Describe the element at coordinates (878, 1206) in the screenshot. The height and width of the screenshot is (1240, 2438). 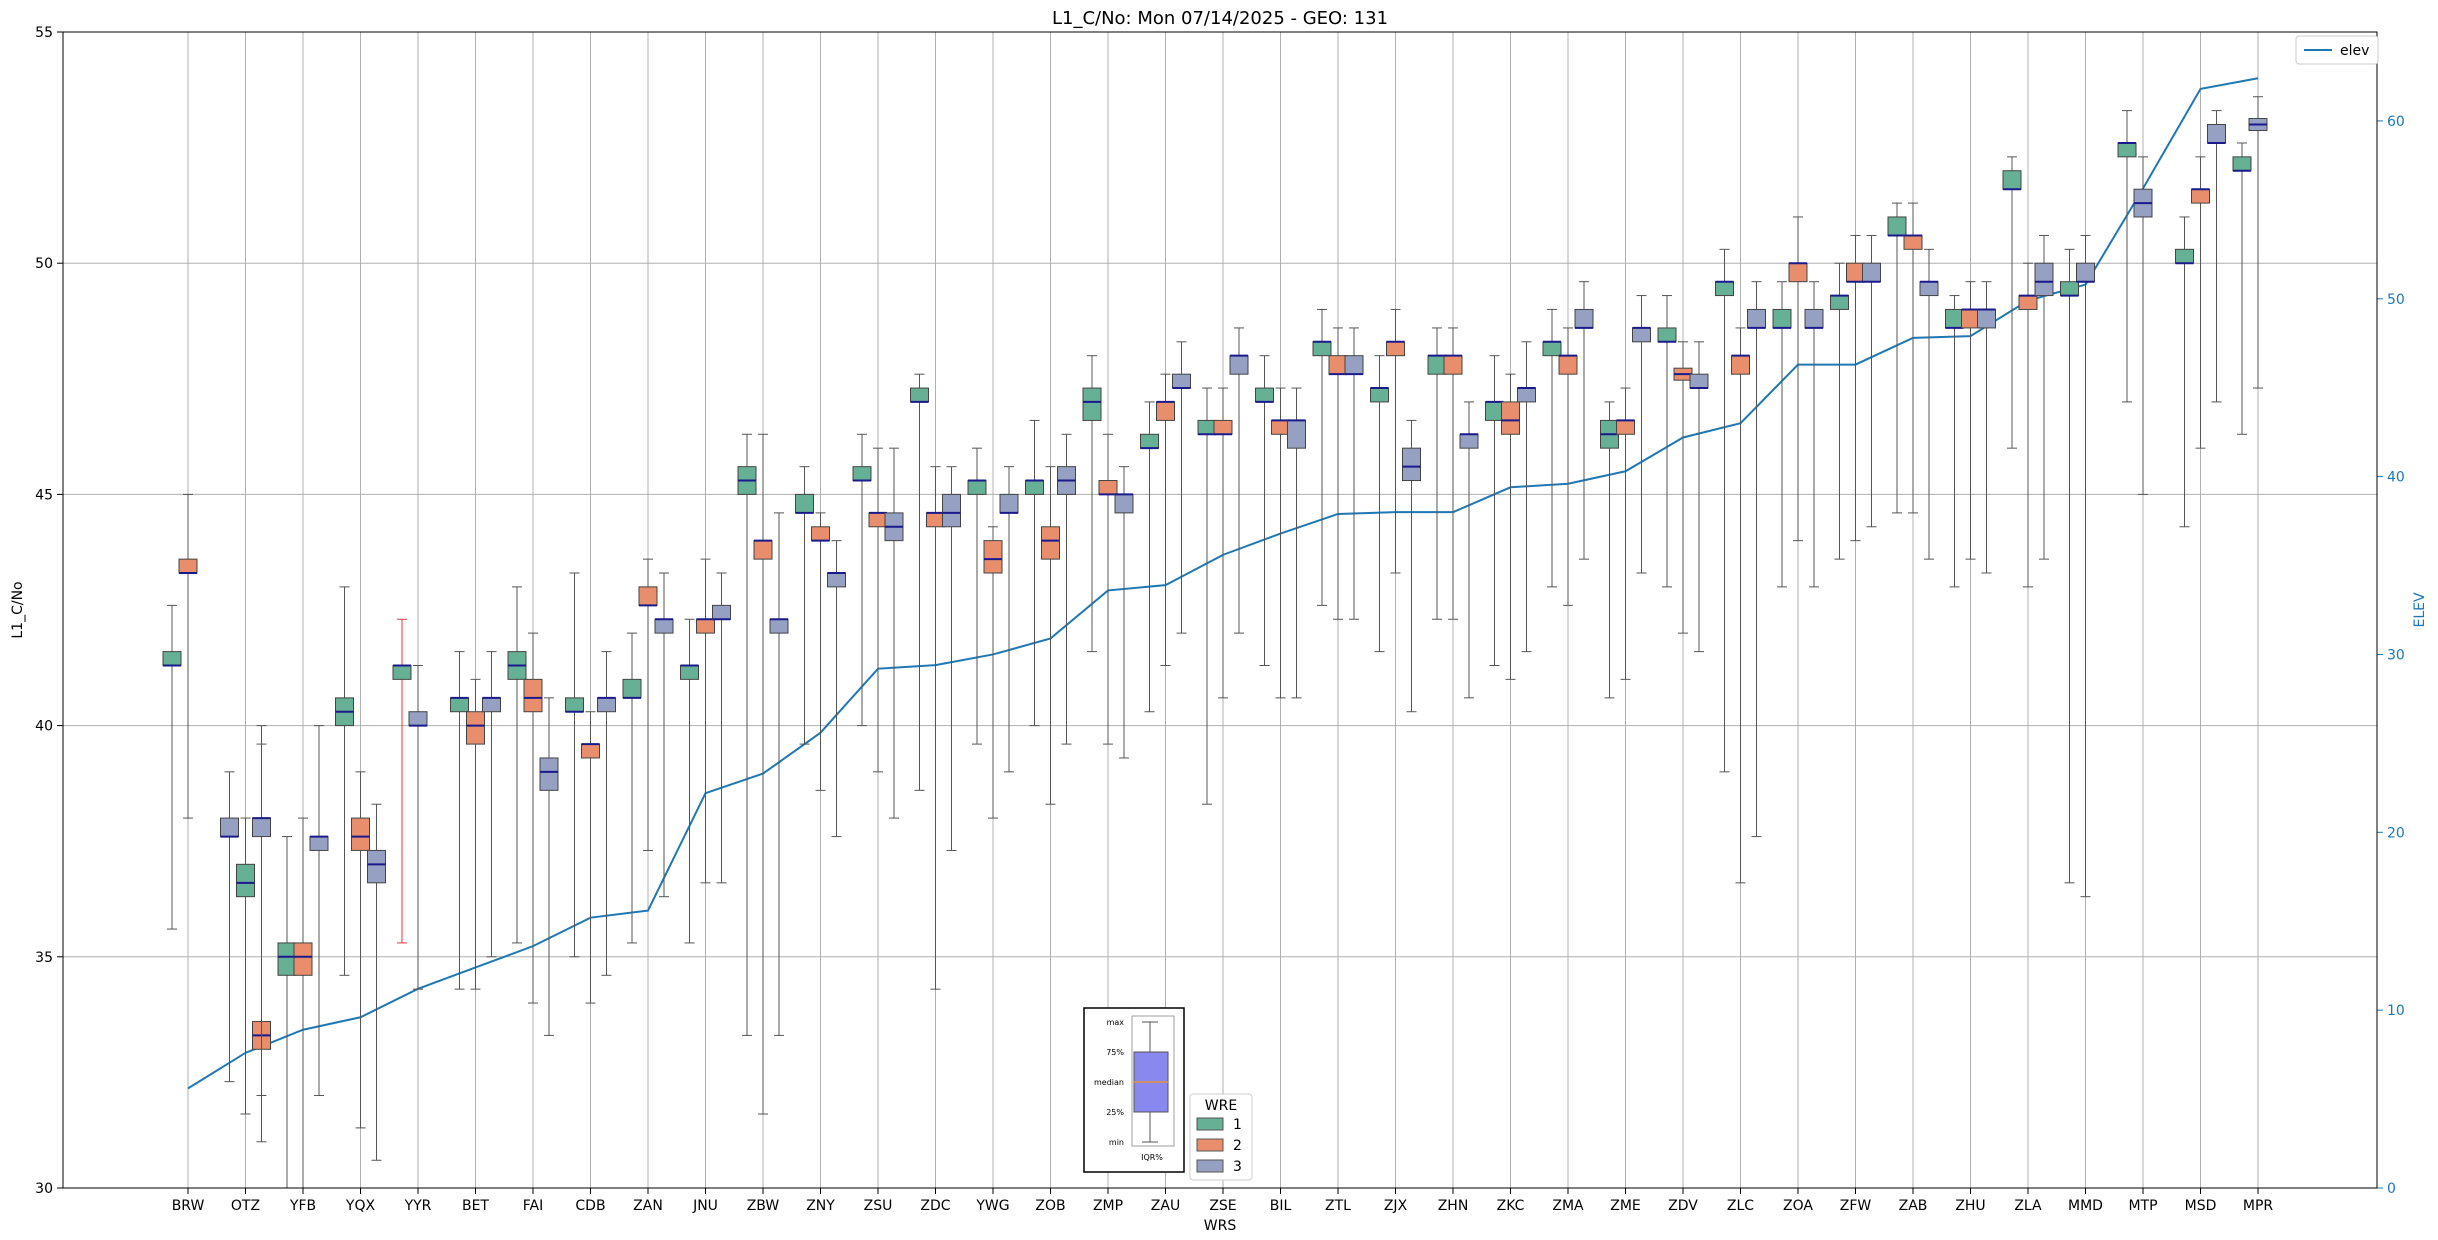
I see `x-tick-label-ZSU: ZSU` at that location.